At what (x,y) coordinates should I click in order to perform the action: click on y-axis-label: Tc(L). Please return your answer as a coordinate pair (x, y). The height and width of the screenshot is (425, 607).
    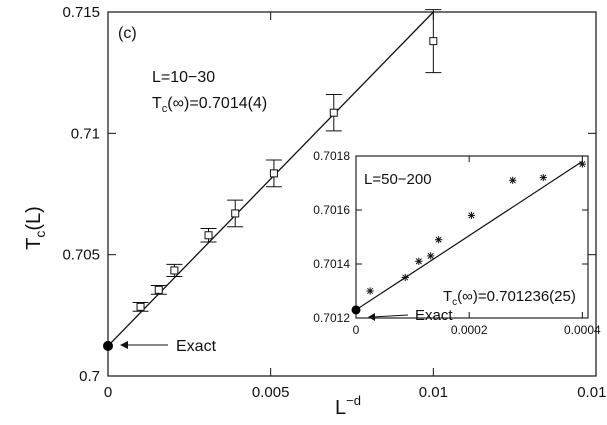
    Looking at the image, I should click on (35, 228).